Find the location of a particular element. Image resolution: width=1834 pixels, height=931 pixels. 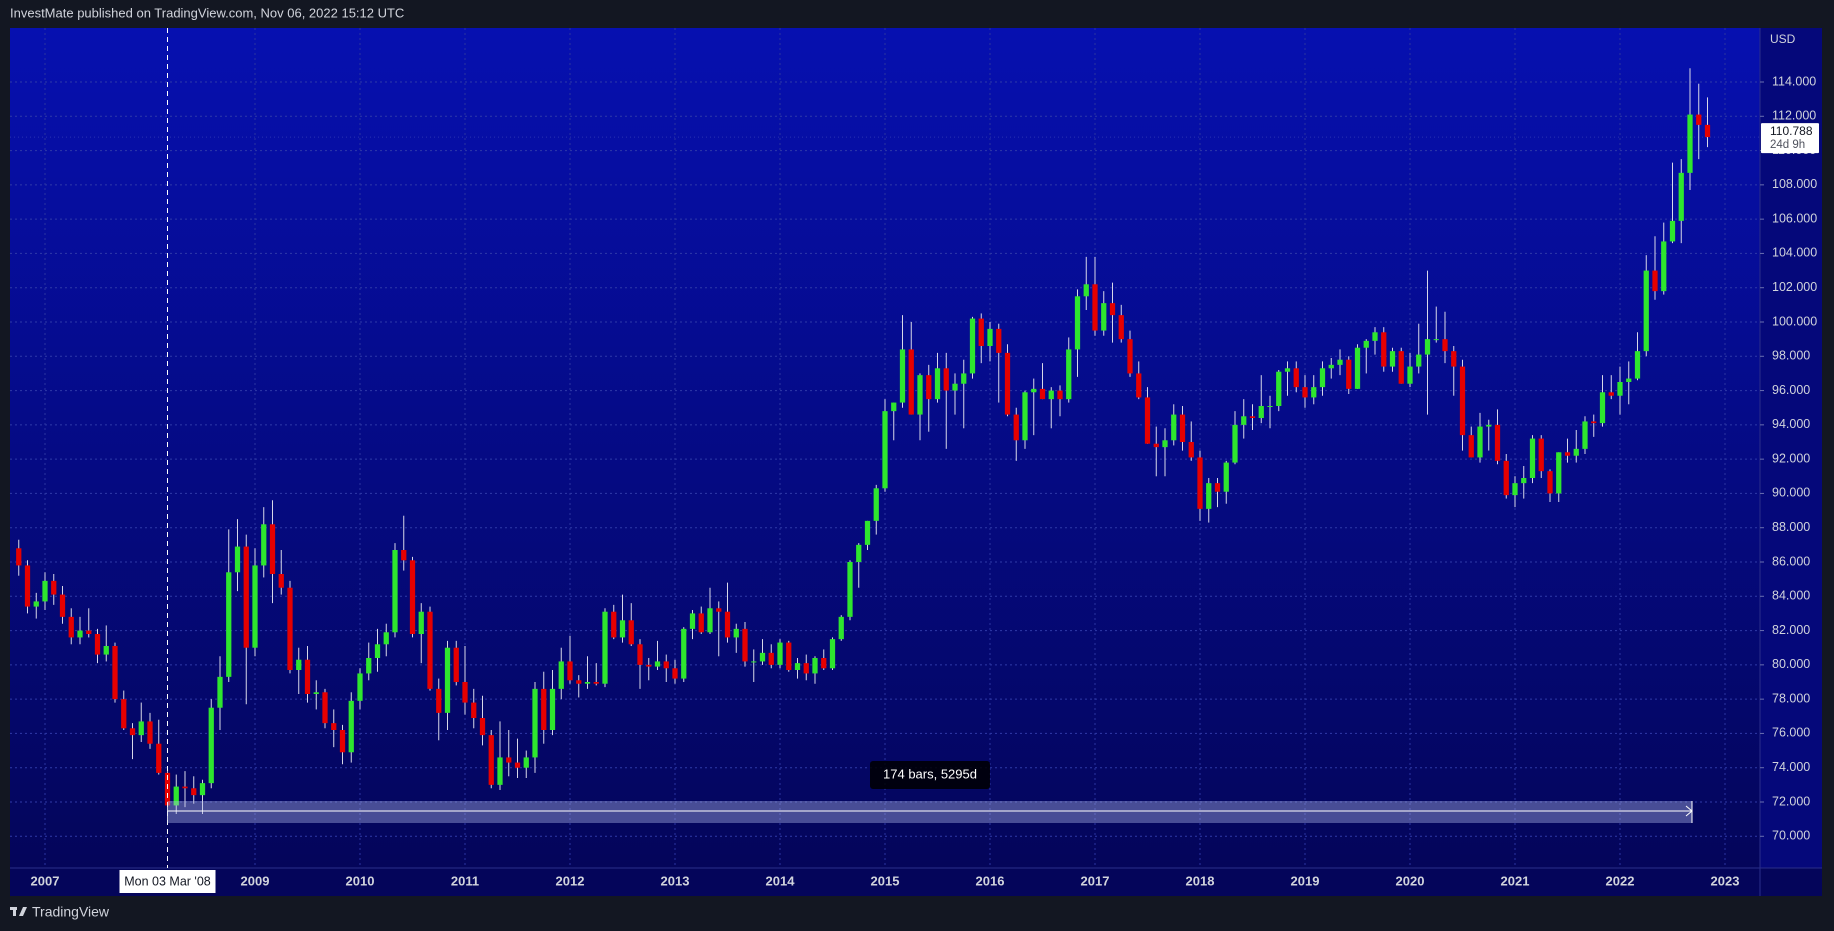

y-tick-label: 98.000 is located at coordinates (1791, 356).